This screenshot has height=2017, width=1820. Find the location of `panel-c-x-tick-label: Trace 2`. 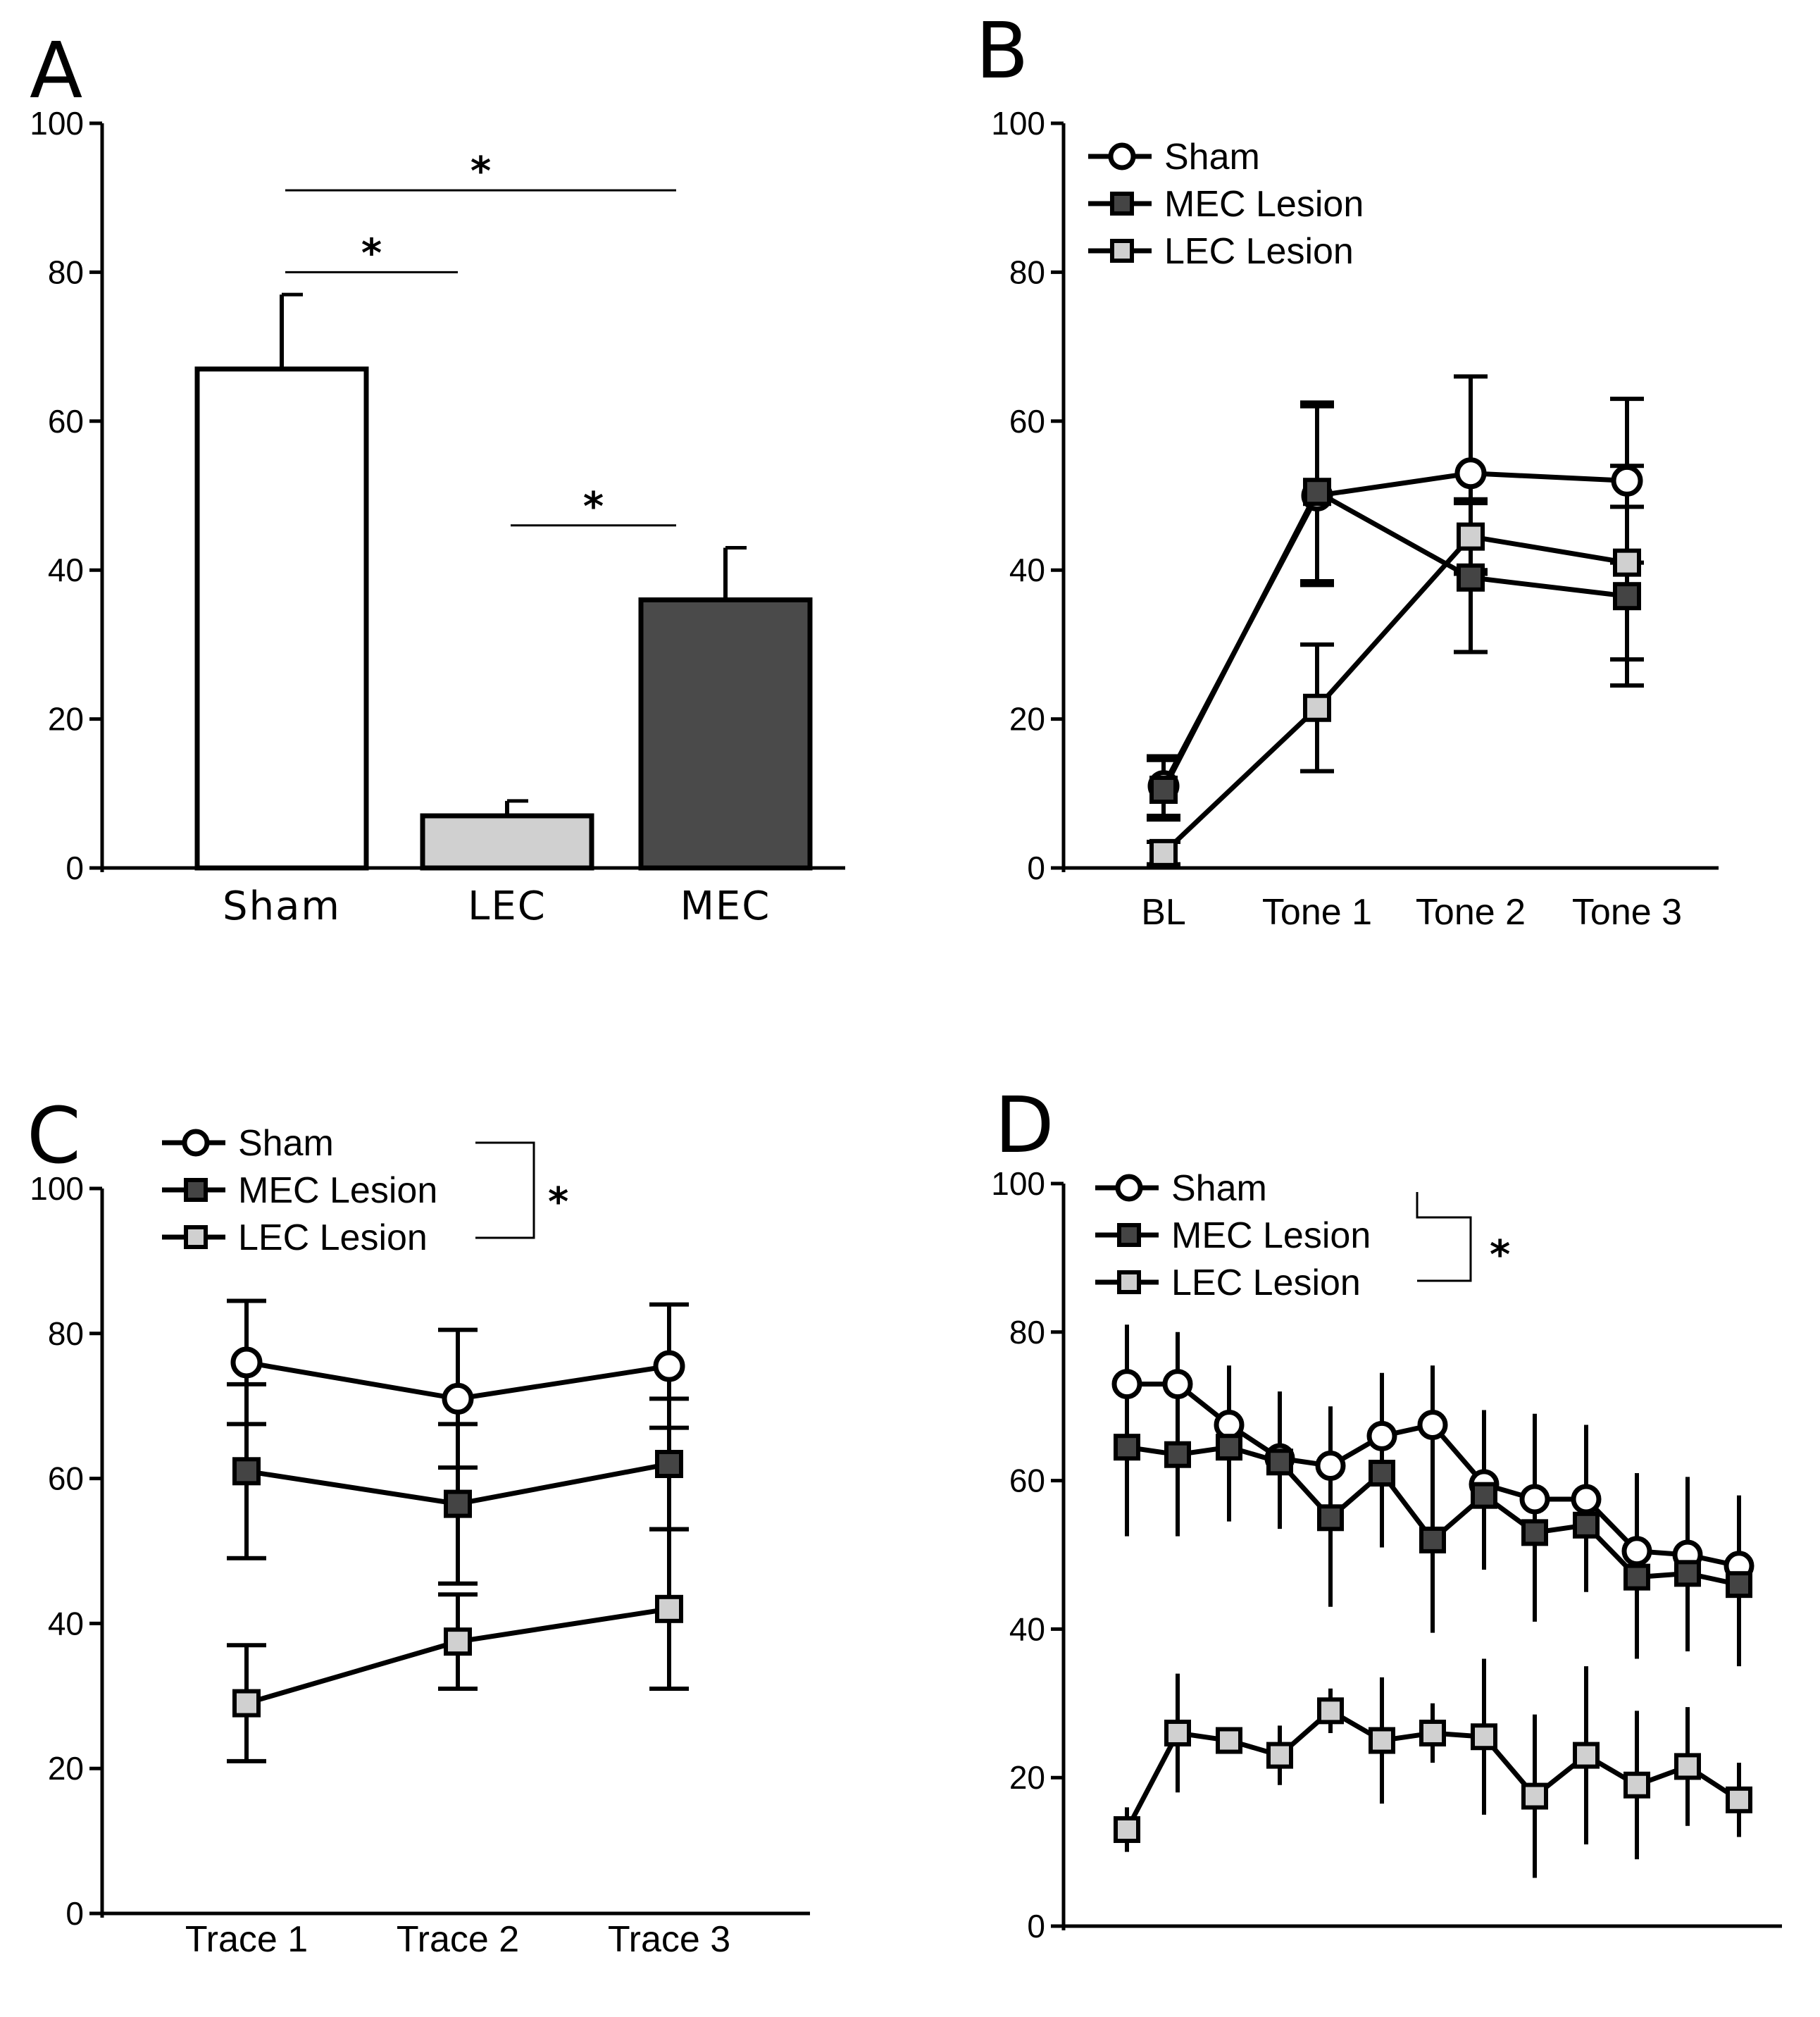

panel-c-x-tick-label: Trace 2 is located at coordinates (458, 1940).